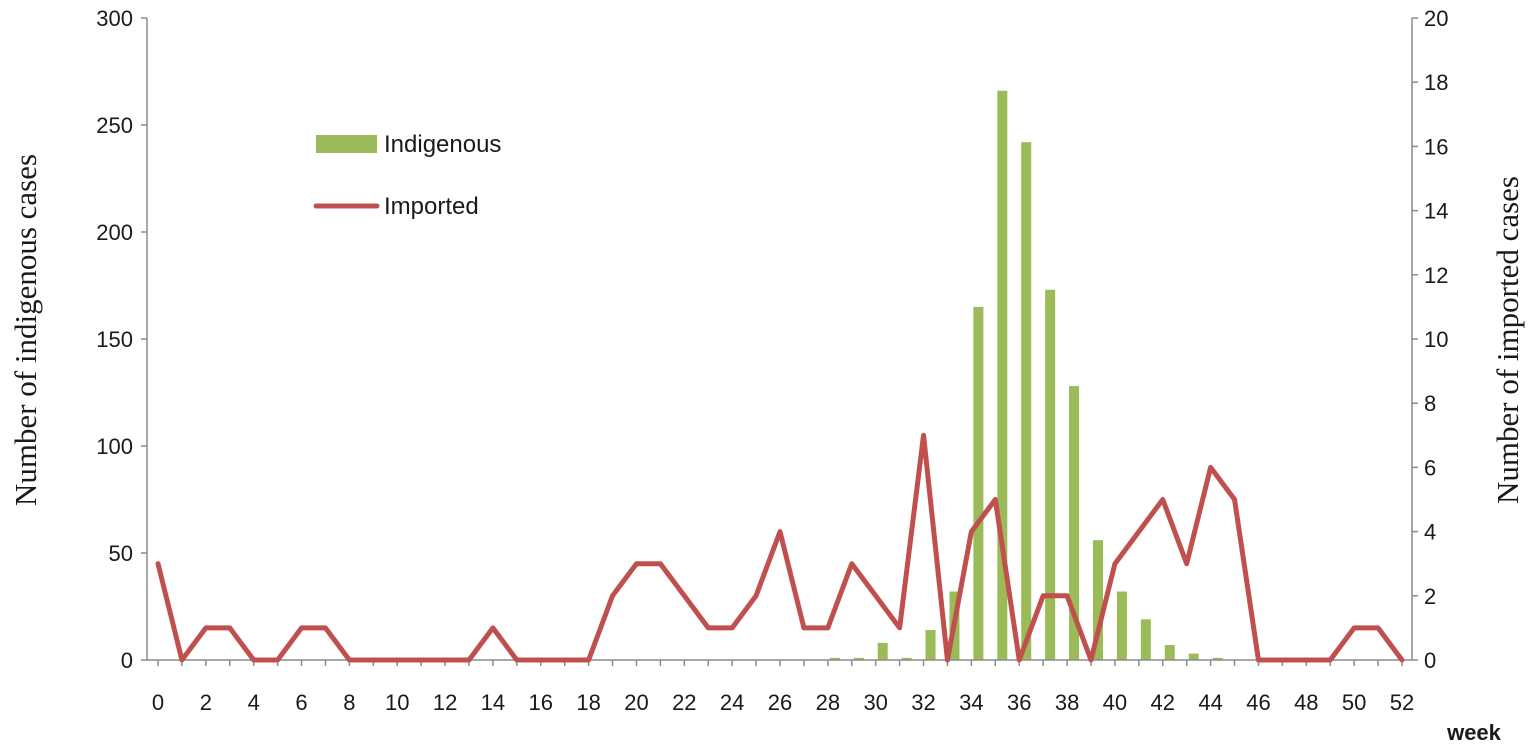  What do you see at coordinates (588, 702) in the screenshot?
I see `x-tick-label: 18` at bounding box center [588, 702].